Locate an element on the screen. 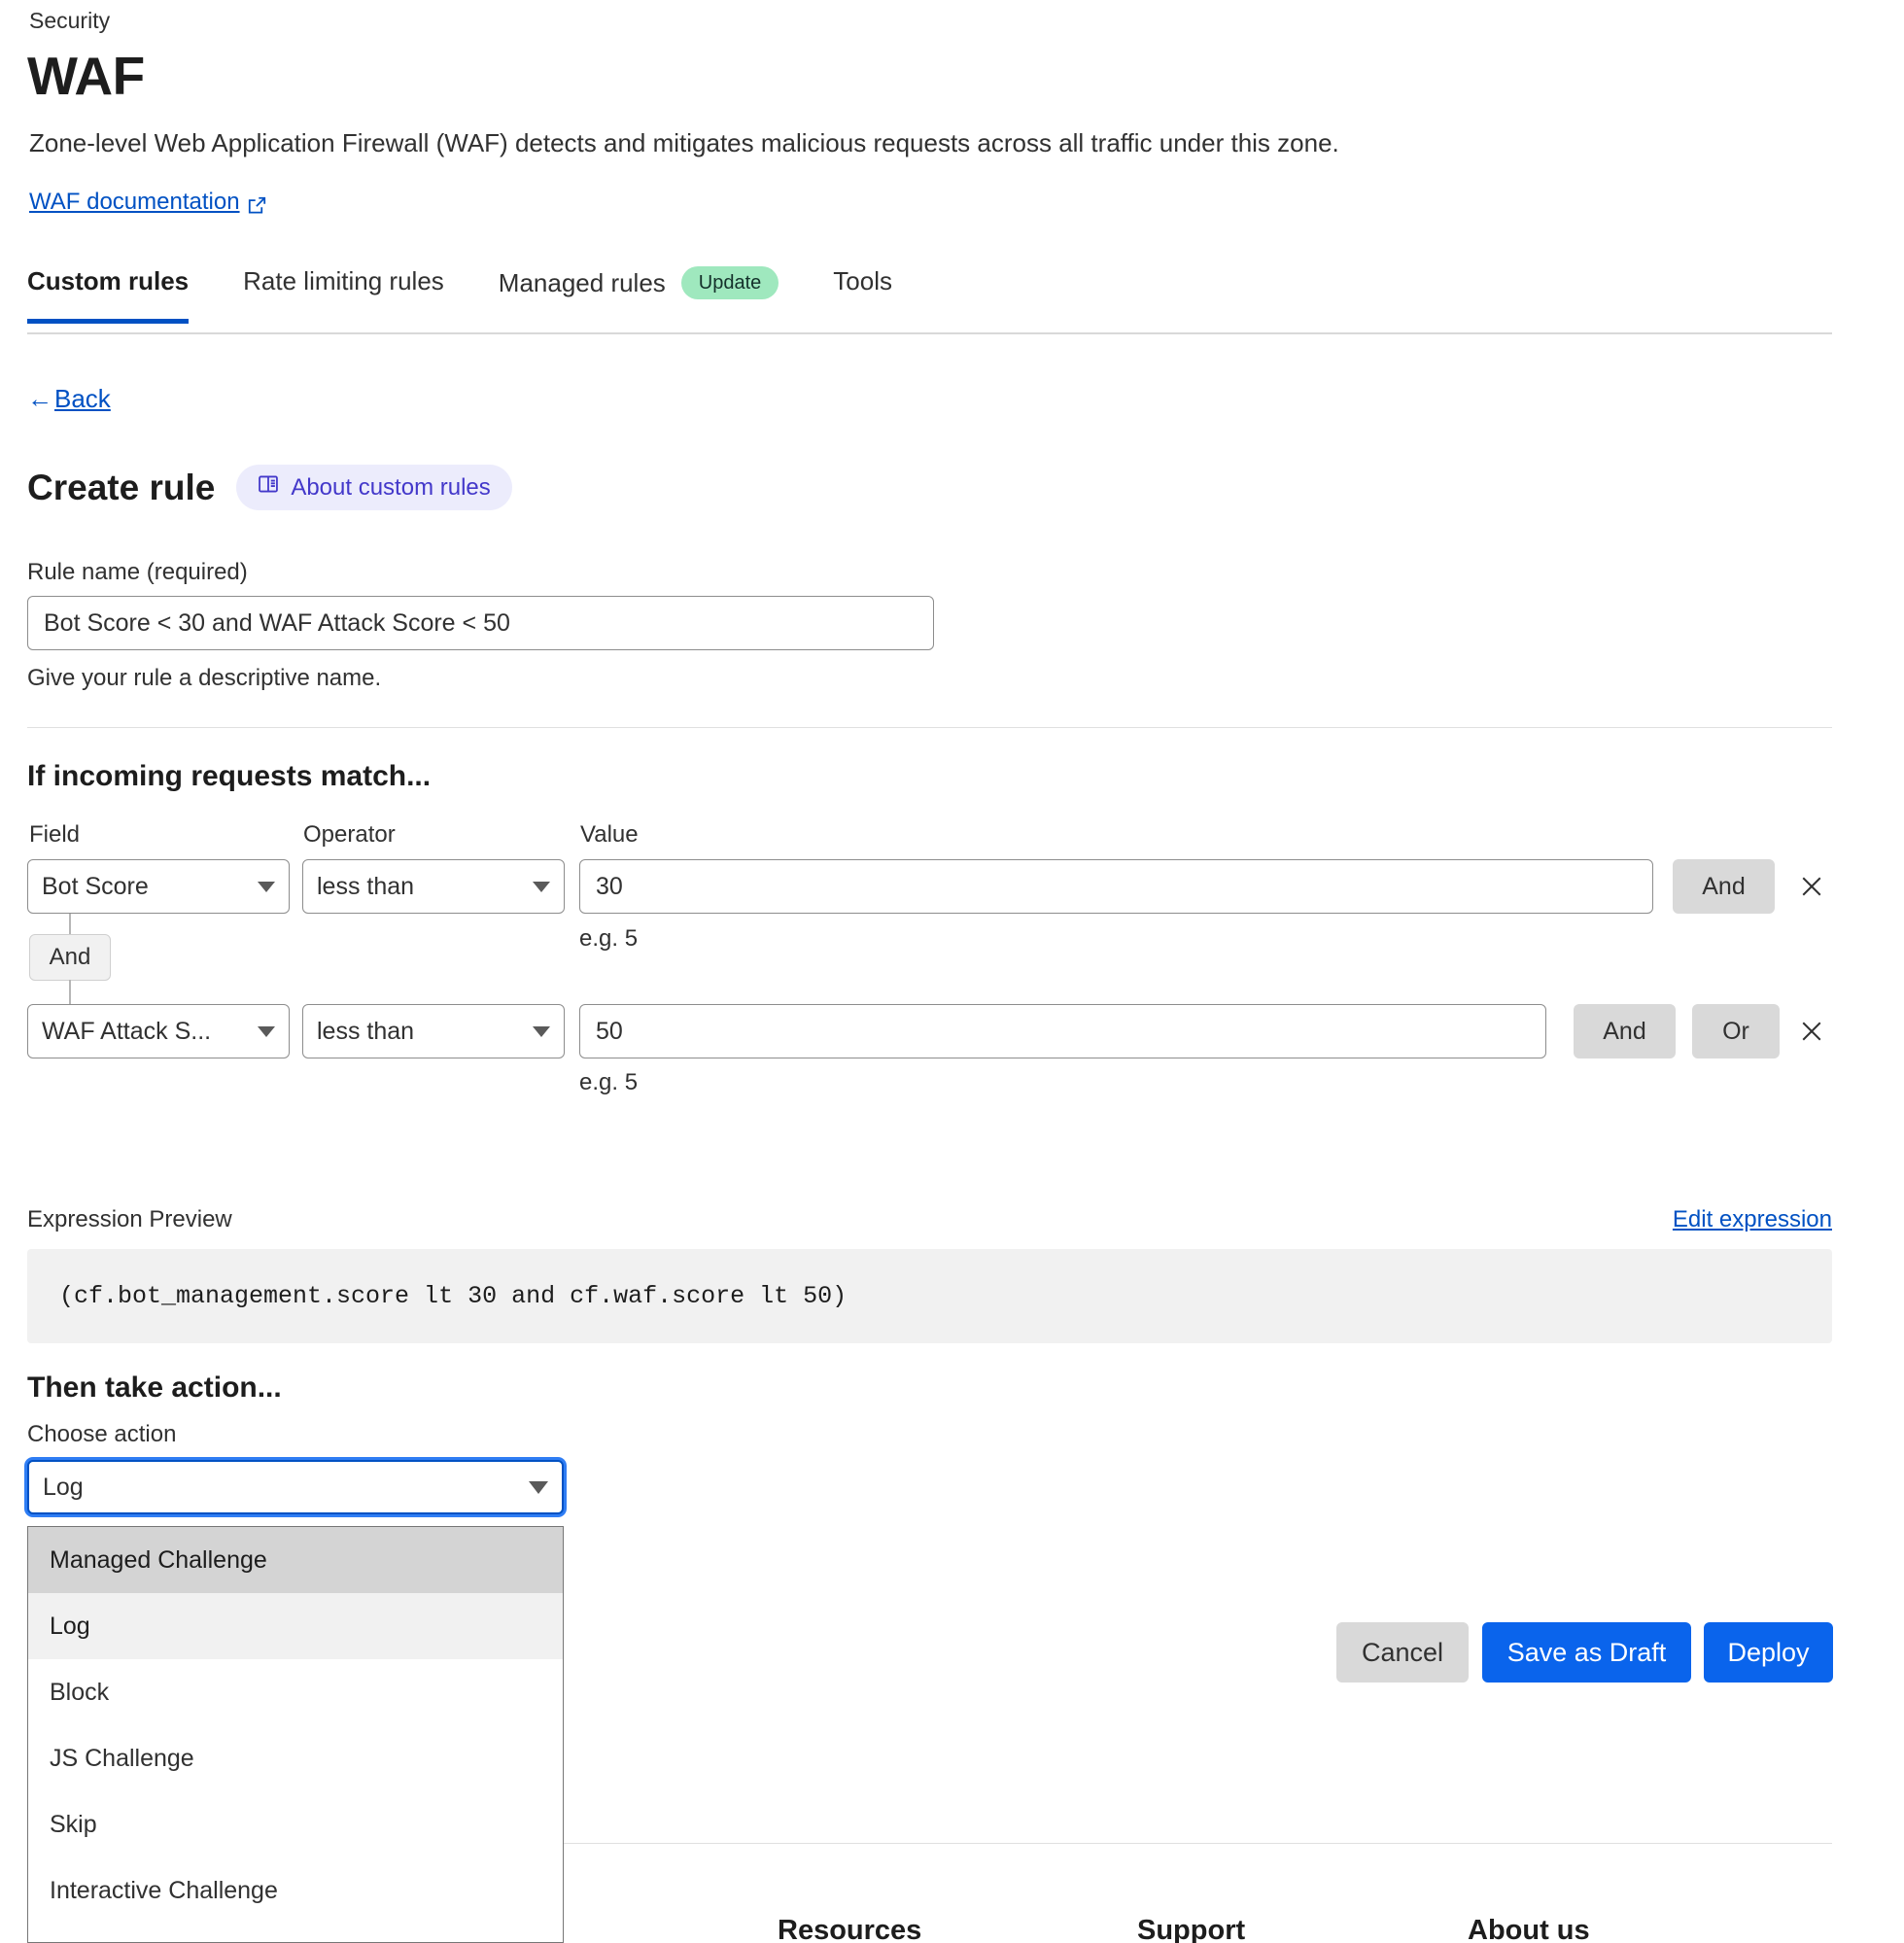 The image size is (1904, 1943). tab-custom-rules-label: Custom rules is located at coordinates (108, 280).